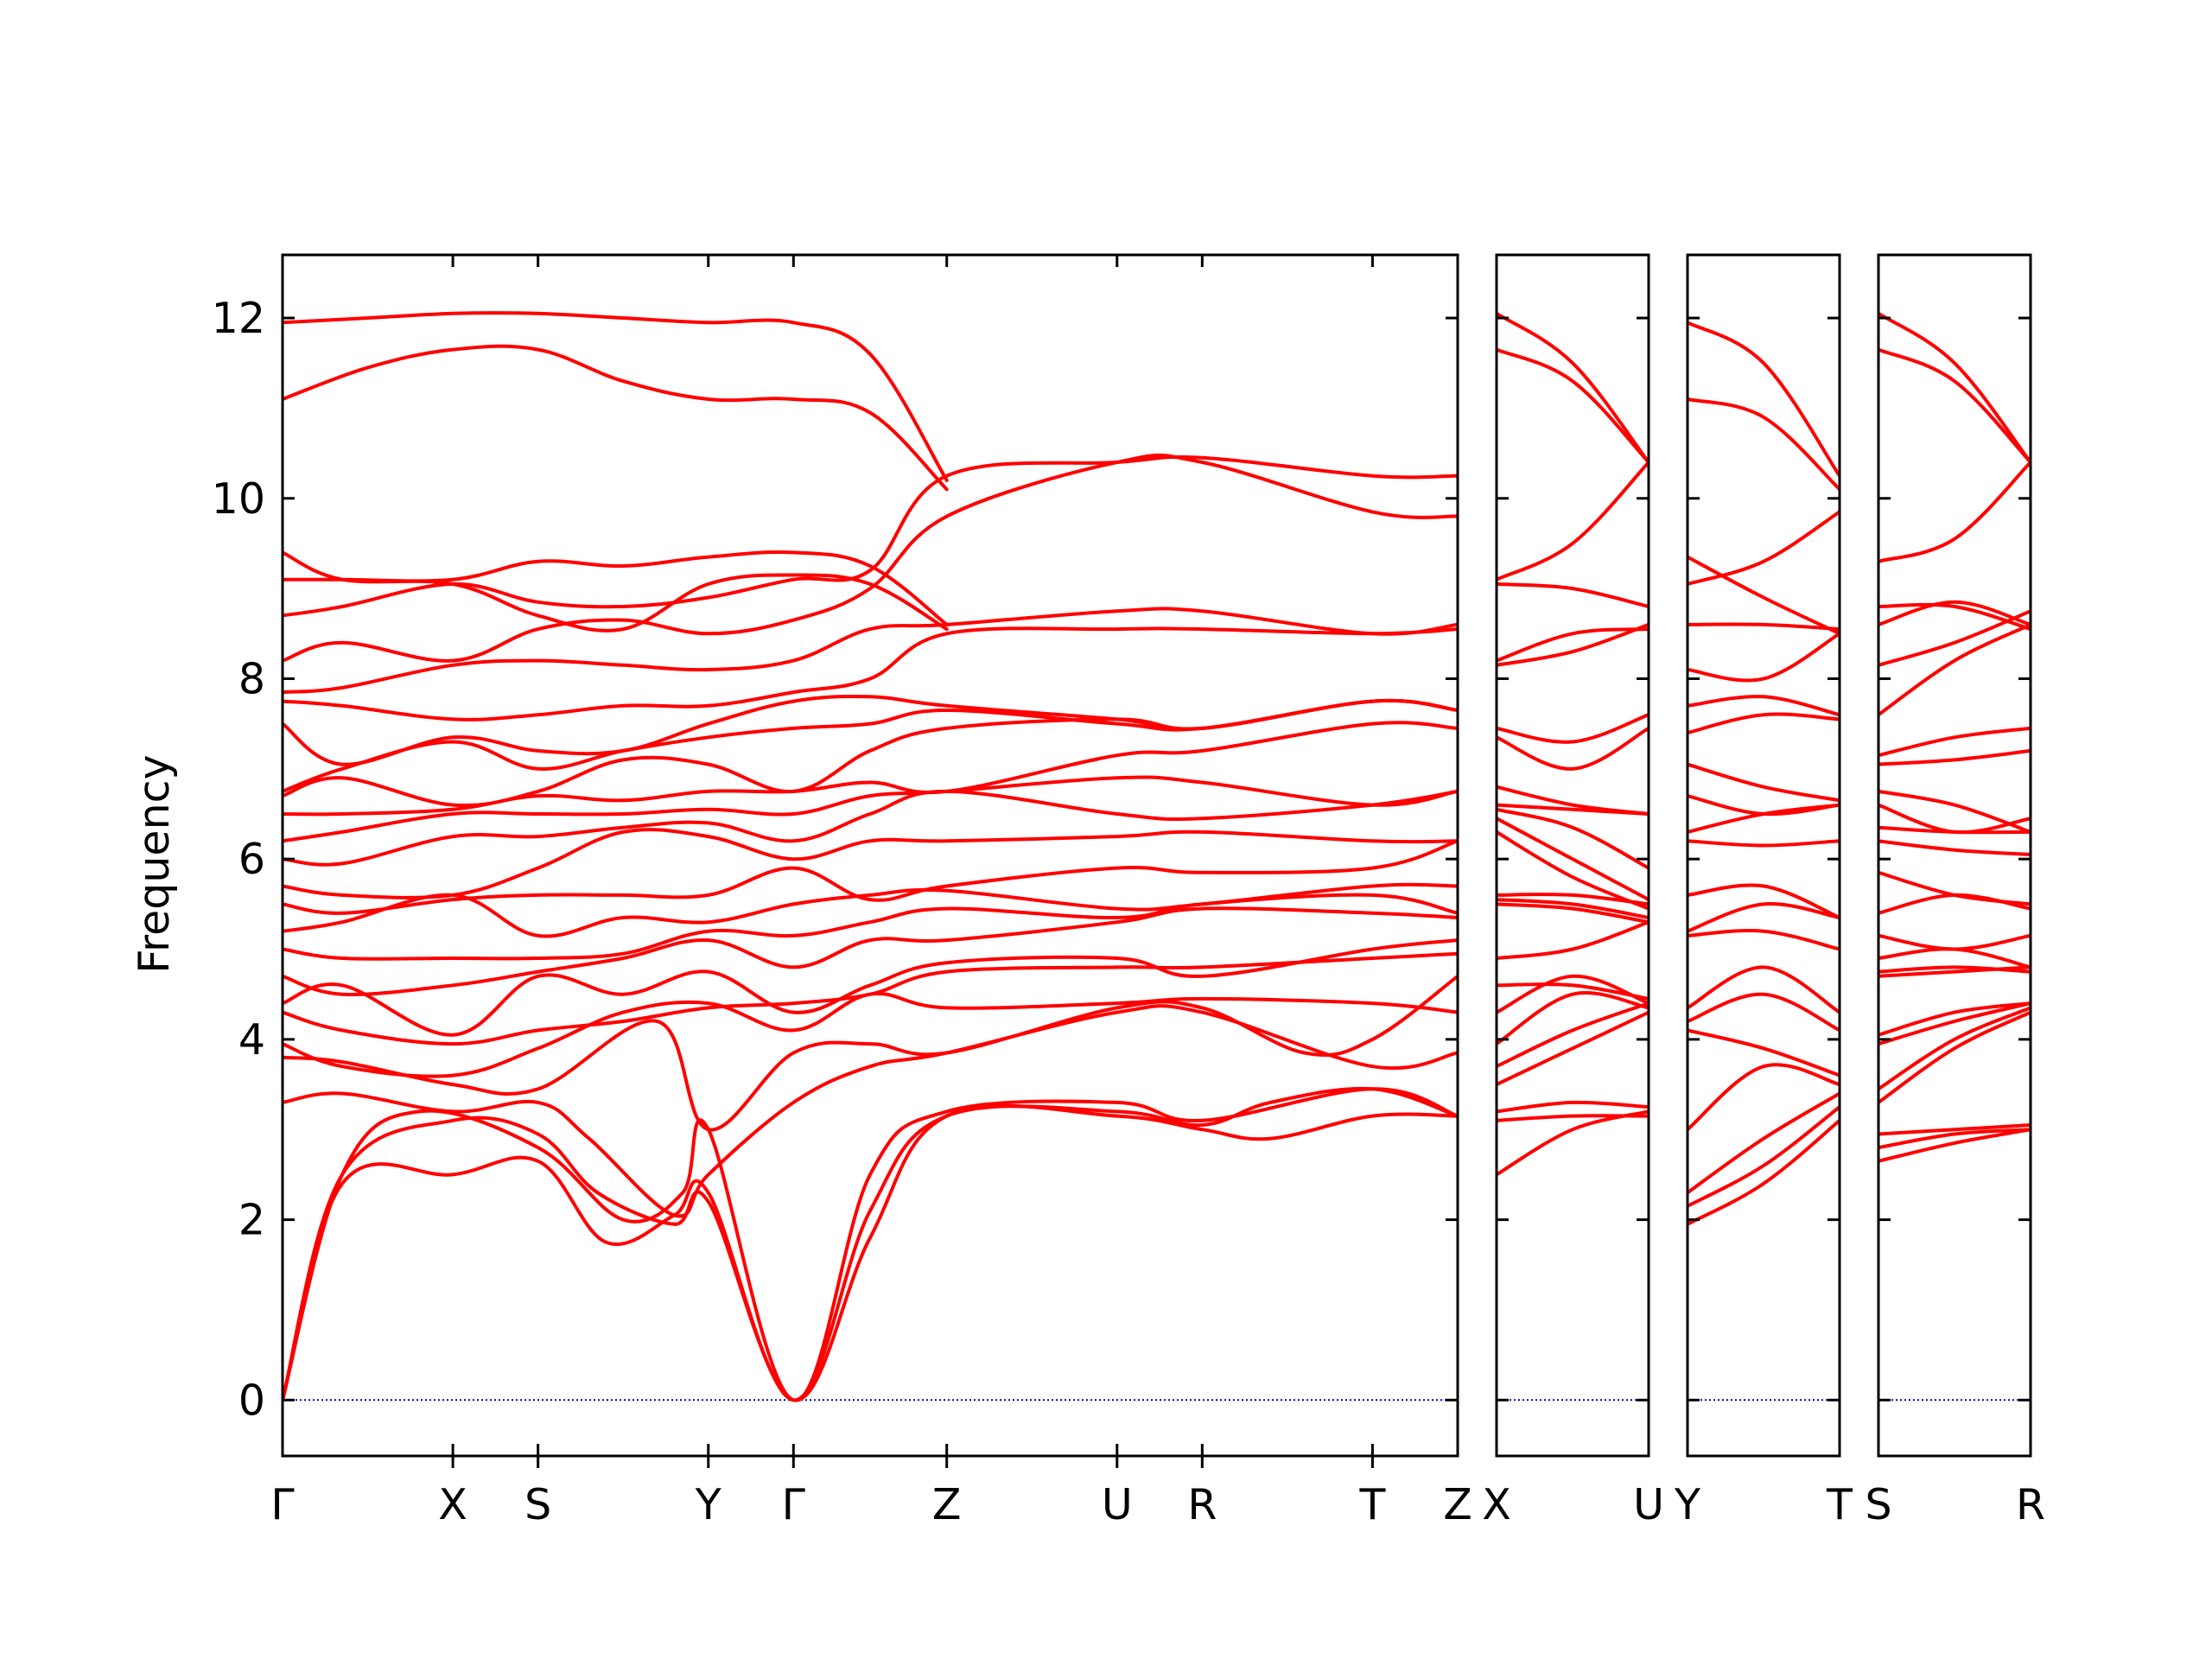  I want to click on y-tick-label: 4, so click(251, 1040).